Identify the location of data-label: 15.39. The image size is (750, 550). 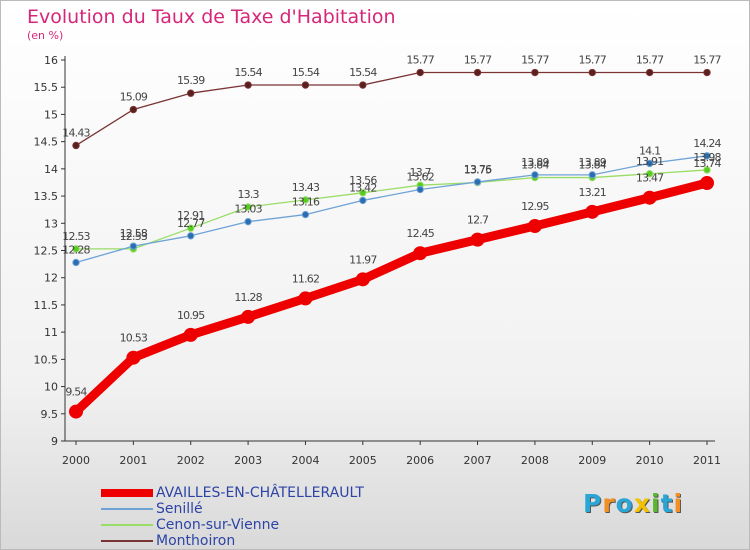
(191, 80).